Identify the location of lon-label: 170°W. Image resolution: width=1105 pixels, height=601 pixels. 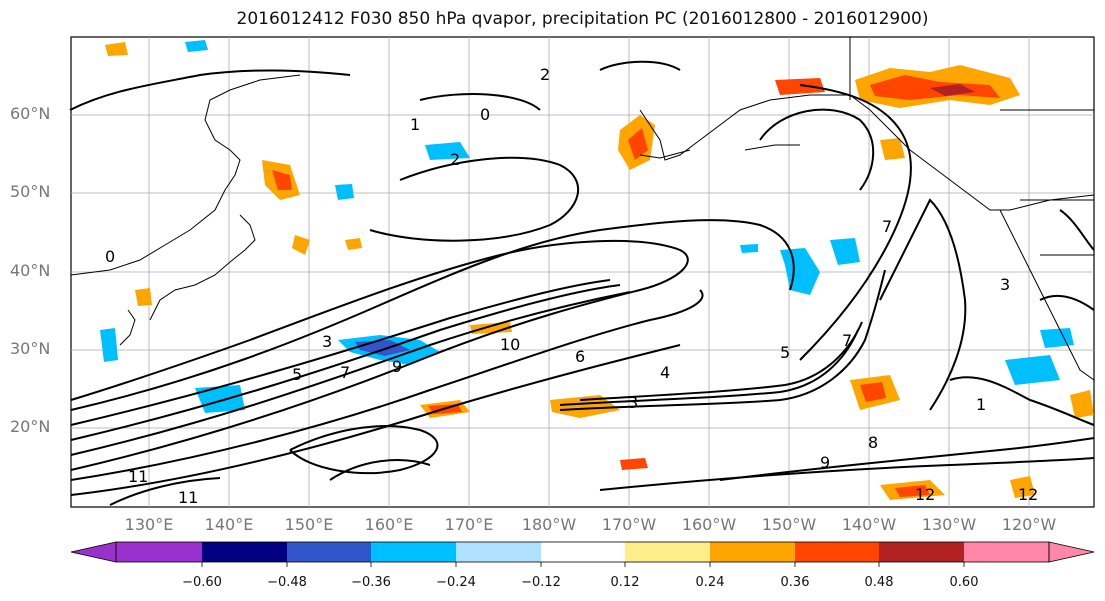
(629, 524).